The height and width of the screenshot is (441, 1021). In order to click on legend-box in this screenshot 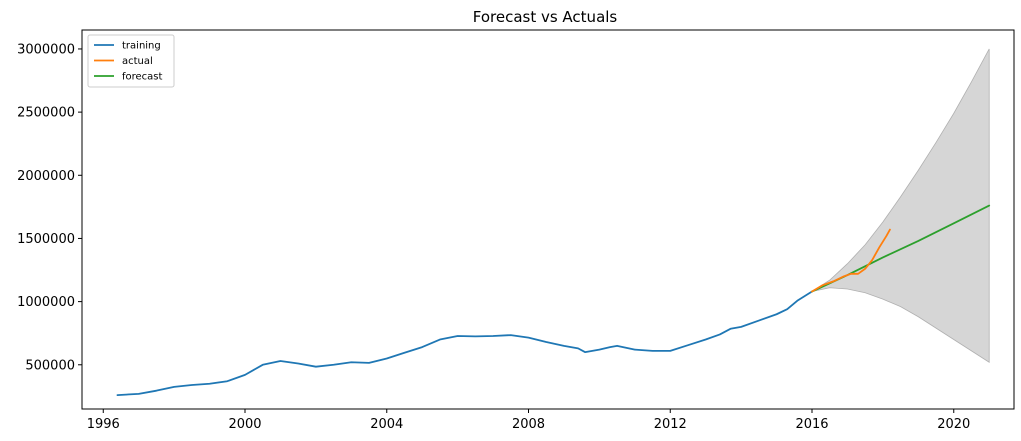, I will do `click(131, 61)`.